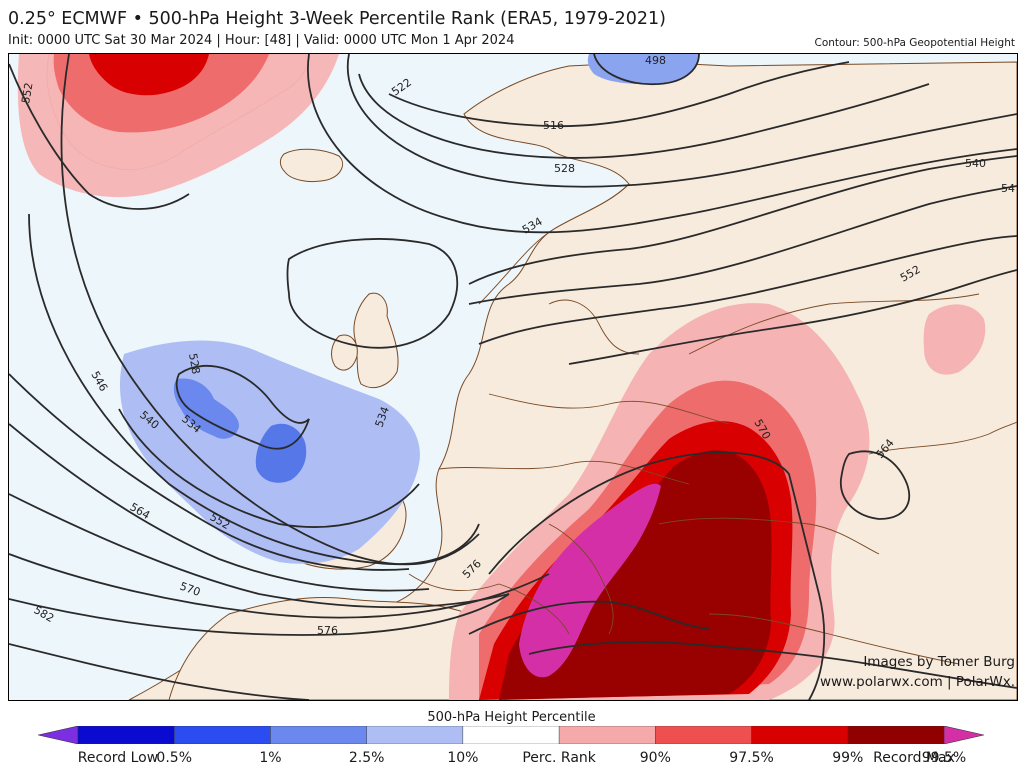  Describe the element at coordinates (834, 639) in the screenshot. I see `border-middle-east` at that location.